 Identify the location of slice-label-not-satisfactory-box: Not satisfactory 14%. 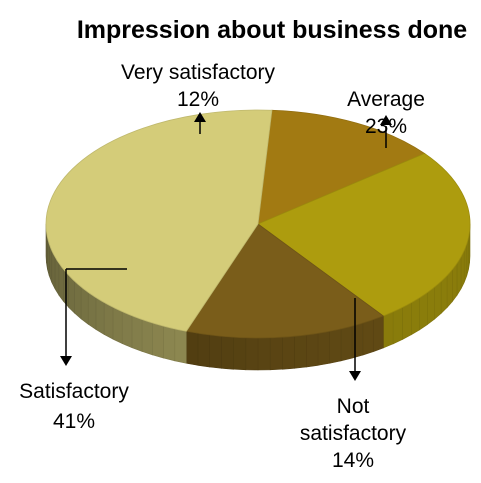
(353, 433).